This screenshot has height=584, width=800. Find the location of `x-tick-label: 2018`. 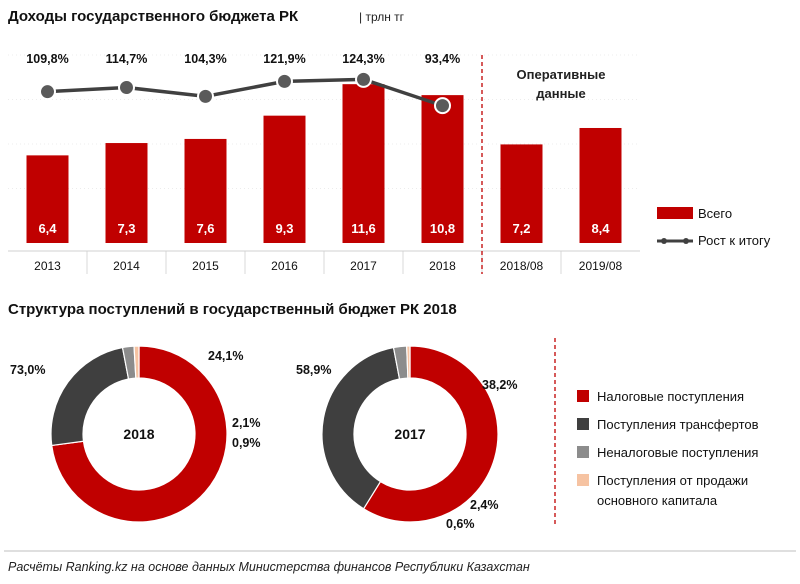

x-tick-label: 2018 is located at coordinates (442, 266).